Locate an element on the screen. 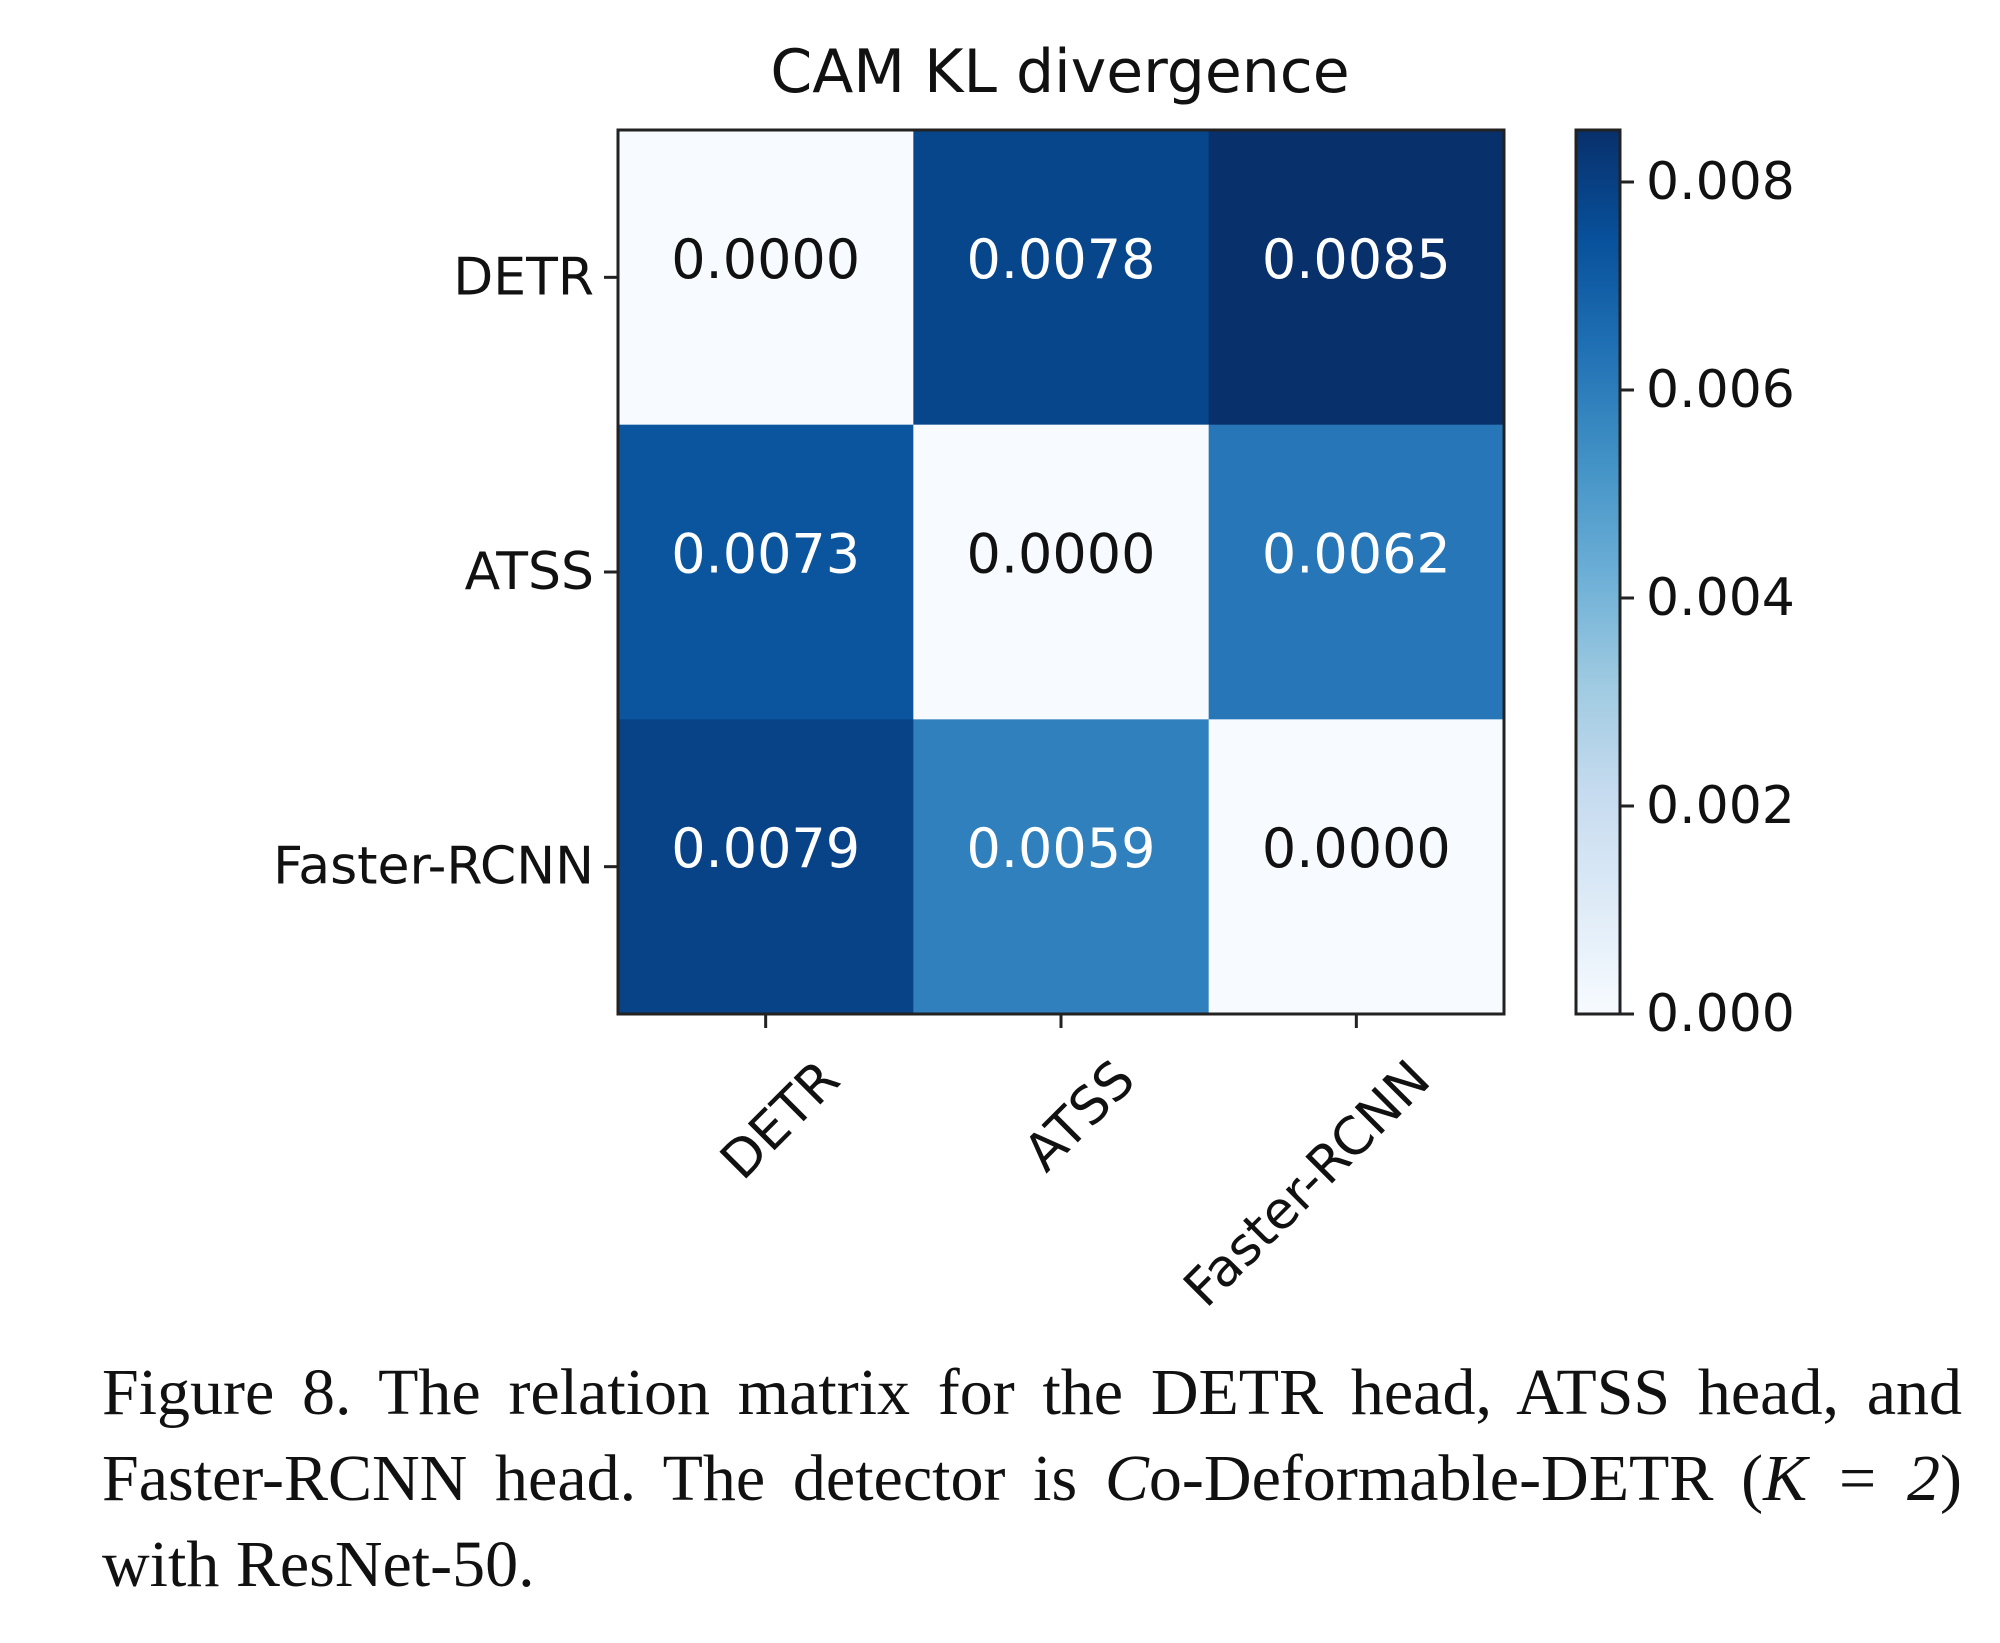  colorbar-axis: 0.000 0.002 0.004 0.006 0.008 is located at coordinates (1707, 598).